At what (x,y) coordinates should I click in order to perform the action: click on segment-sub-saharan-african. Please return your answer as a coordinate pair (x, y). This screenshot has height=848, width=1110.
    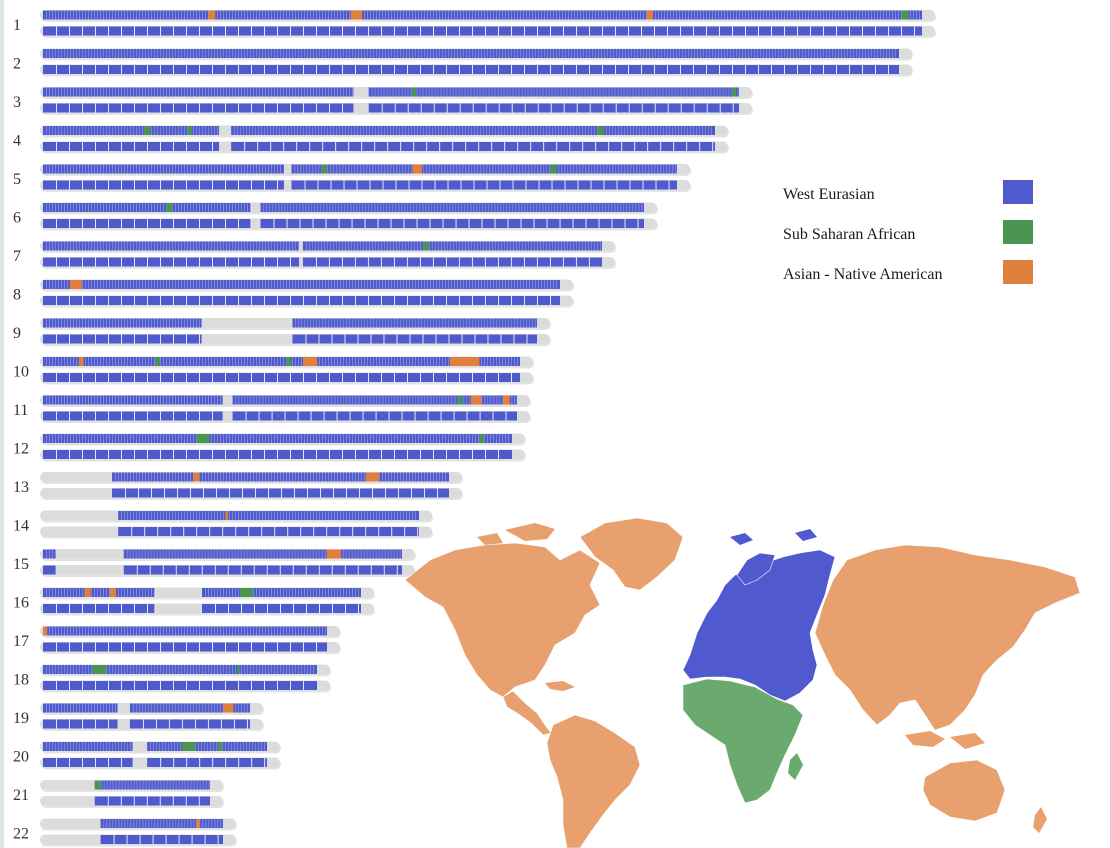
    Looking at the image, I should click on (553, 169).